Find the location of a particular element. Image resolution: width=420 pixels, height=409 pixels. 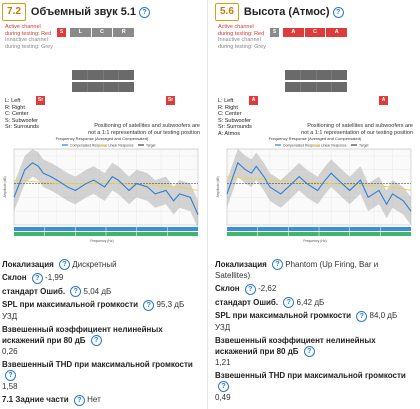

active-line-1: Active channel is located at coordinates (236, 27).